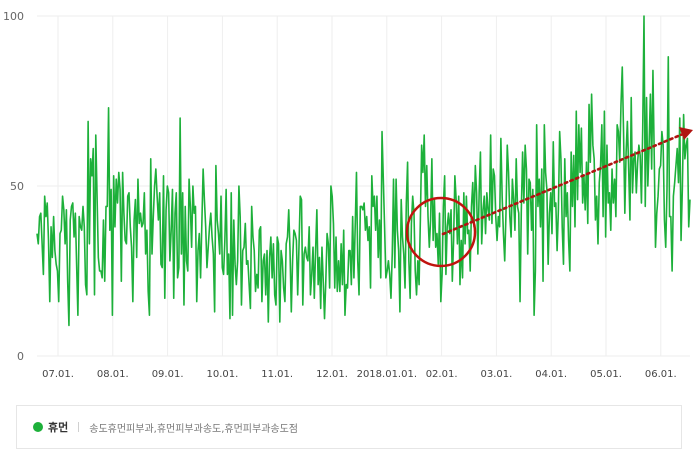  Describe the element at coordinates (58, 427) in the screenshot. I see `legend-series-label: 휴먼` at that location.